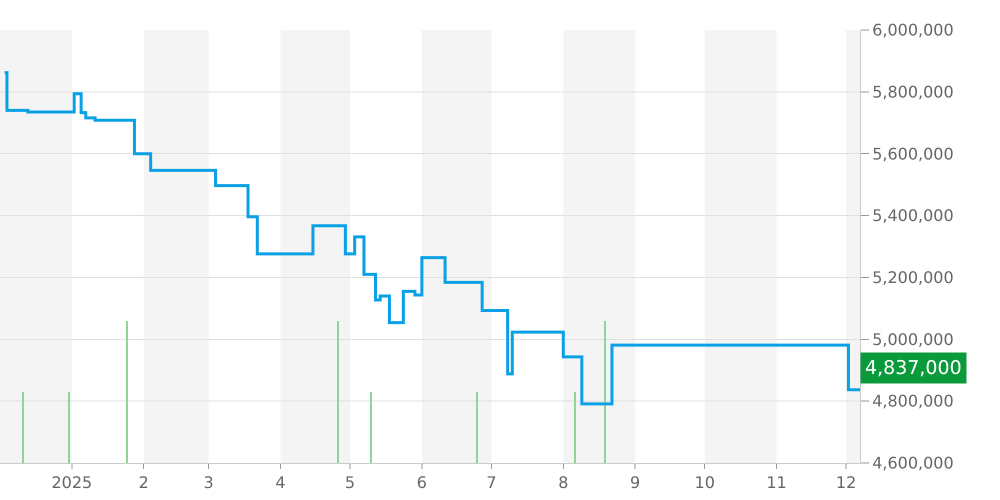  Describe the element at coordinates (913, 401) in the screenshot. I see `y-tick-label: 4,800,000` at that location.